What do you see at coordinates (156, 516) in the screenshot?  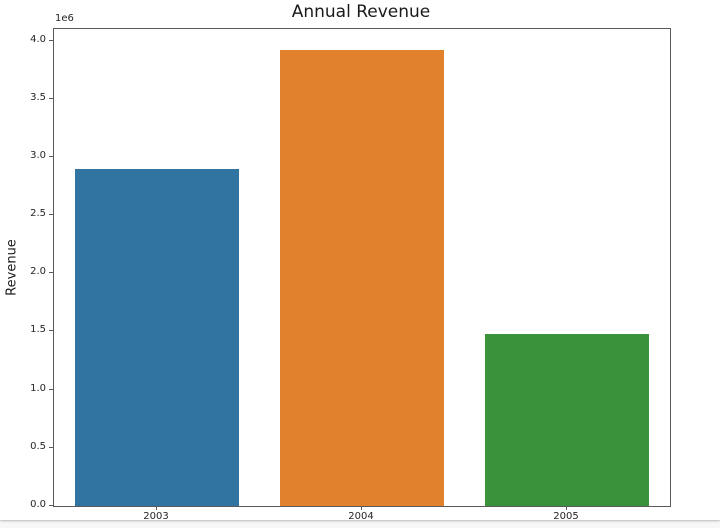 I see `x-tick-label: 2003` at bounding box center [156, 516].